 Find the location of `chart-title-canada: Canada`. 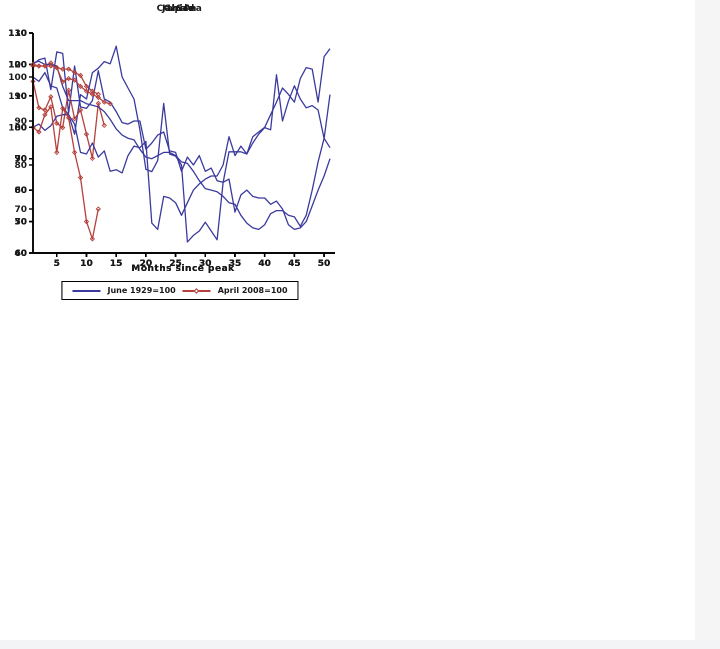

chart-title-canada: Canada is located at coordinates (180, 9).